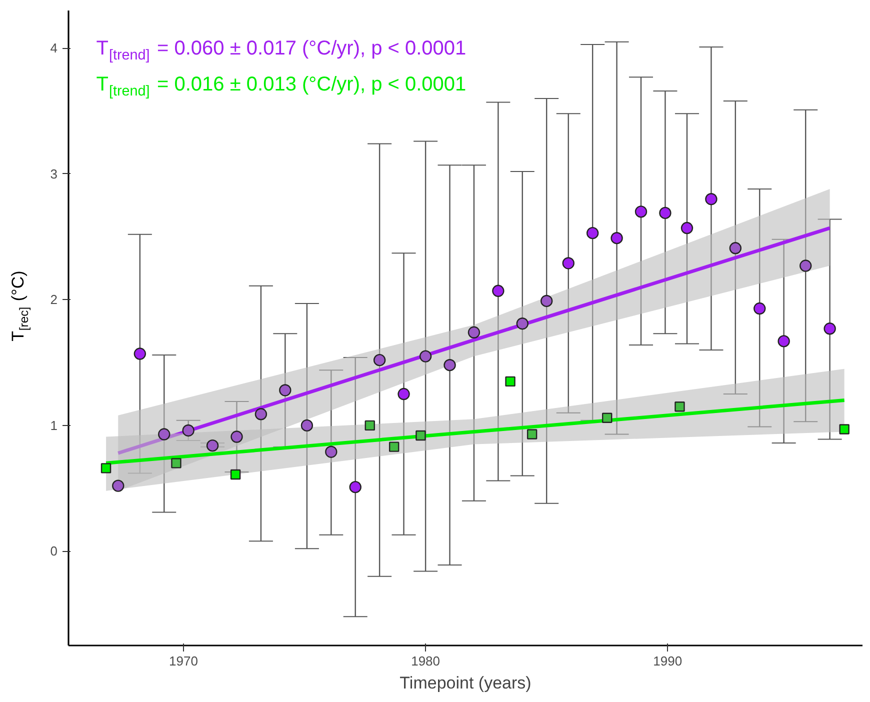 The width and height of the screenshot is (870, 702). What do you see at coordinates (54, 174) in the screenshot?
I see `y-tick-label: 3` at bounding box center [54, 174].